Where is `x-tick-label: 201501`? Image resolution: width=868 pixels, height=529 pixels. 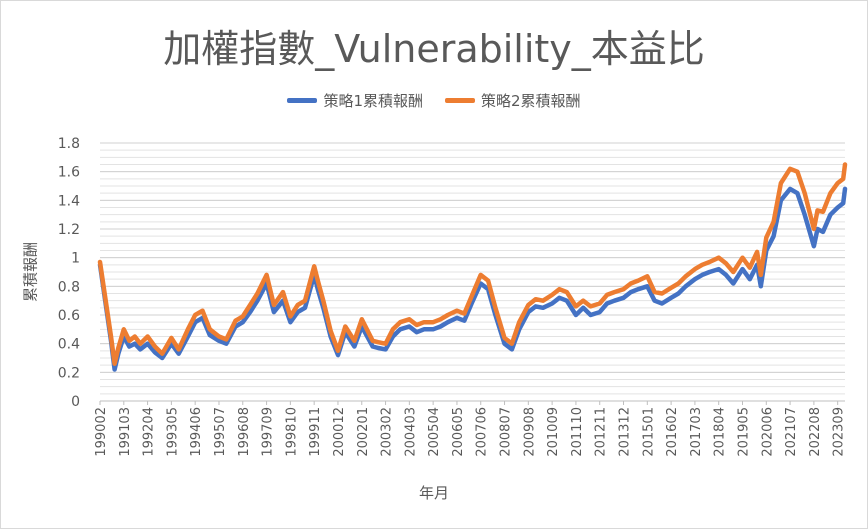
x-tick-label: 201501 is located at coordinates (648, 432).